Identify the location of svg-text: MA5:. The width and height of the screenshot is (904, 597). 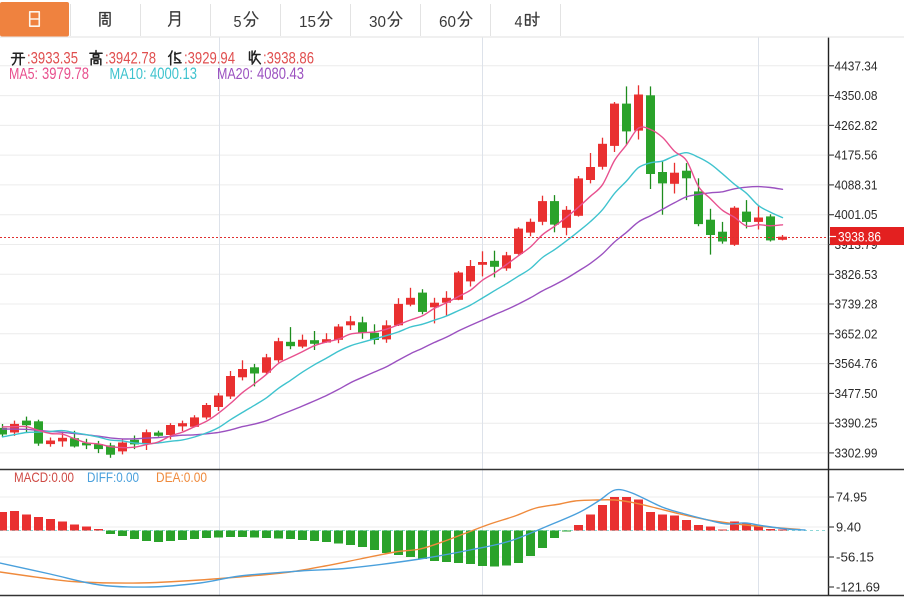
(23, 74).